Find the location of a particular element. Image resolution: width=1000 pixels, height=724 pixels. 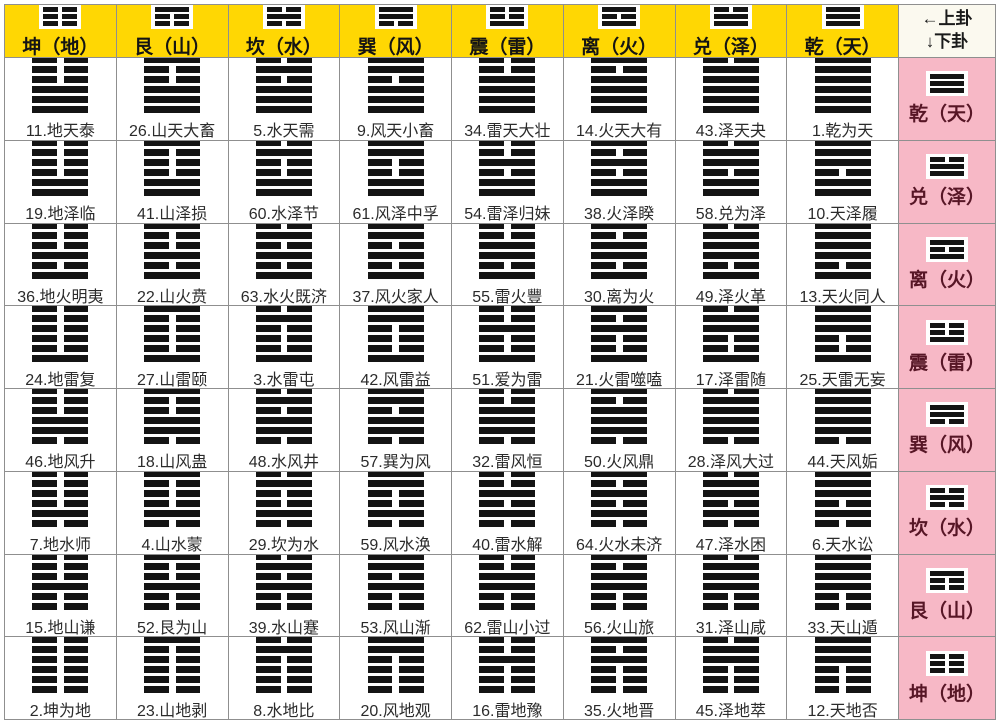

hexagram-label: 33.天山遁 is located at coordinates (842, 628).